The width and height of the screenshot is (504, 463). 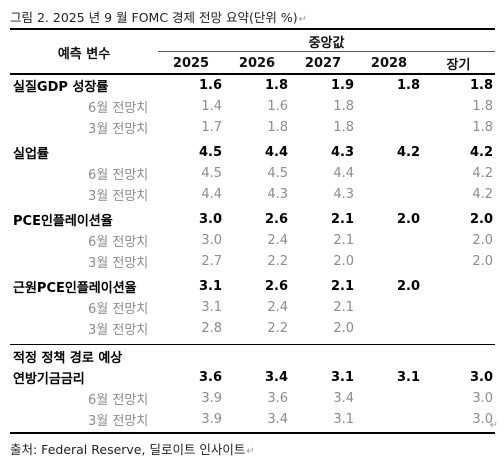 I want to click on cell-value: 1.4, so click(x=211, y=106).